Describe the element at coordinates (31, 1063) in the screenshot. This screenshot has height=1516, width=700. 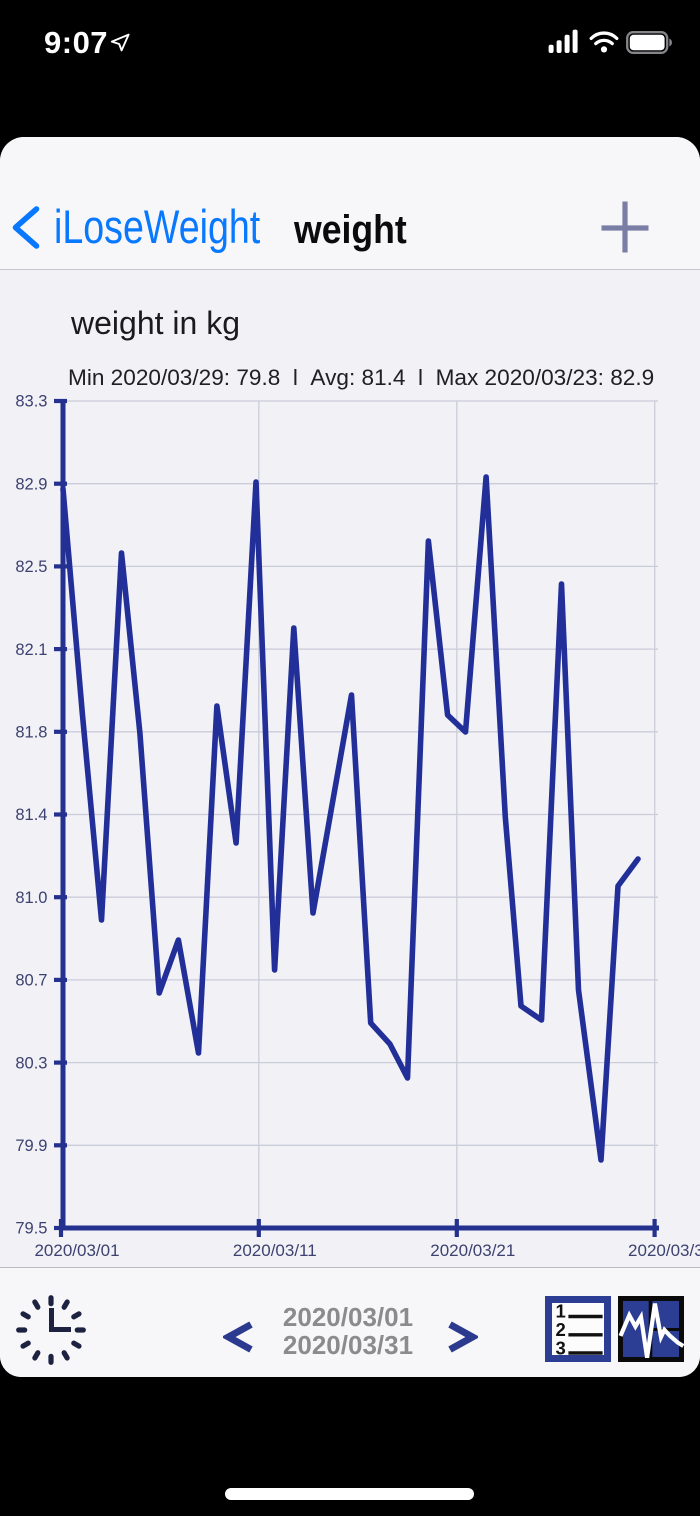
I see `svg-text: 80.3` at that location.